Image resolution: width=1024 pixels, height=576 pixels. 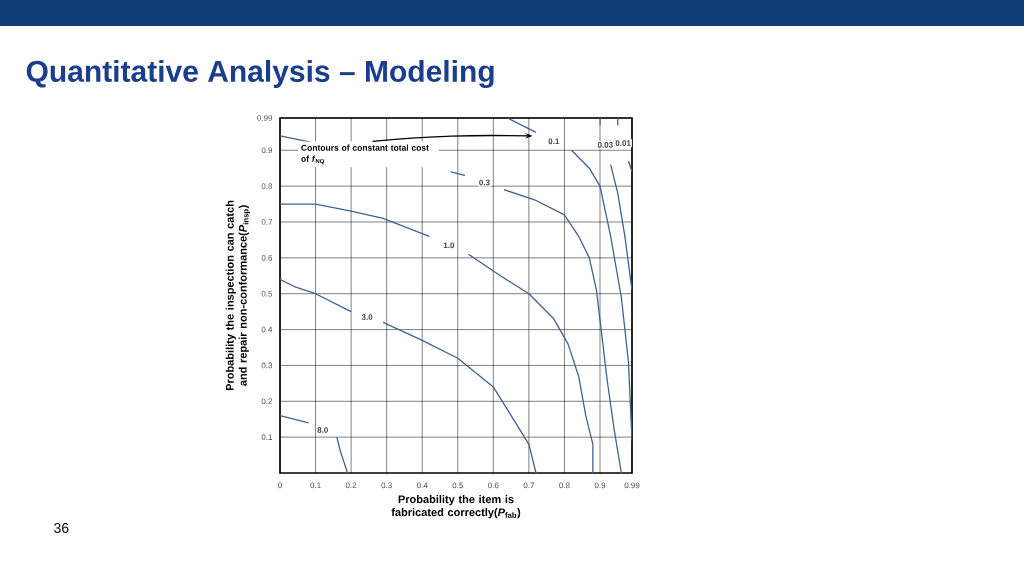 What do you see at coordinates (422, 485) in the screenshot?
I see `x-tick-label: 0.4` at bounding box center [422, 485].